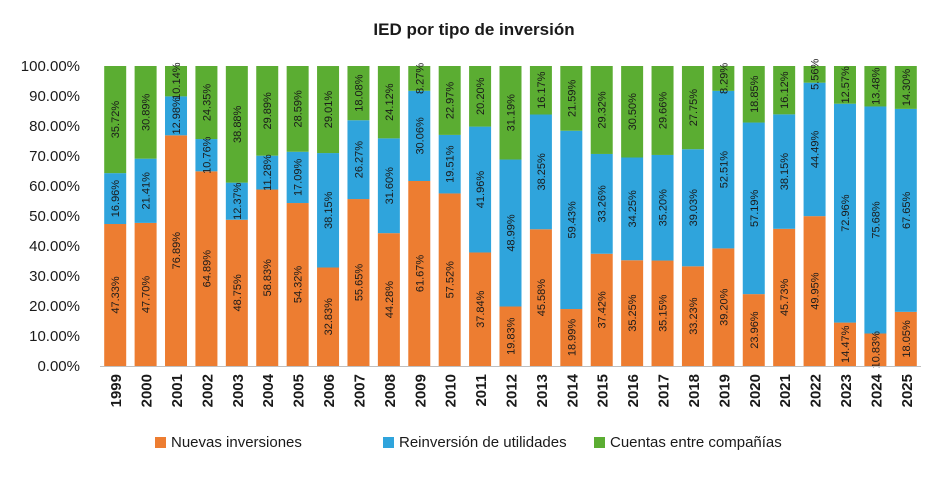 The image size is (949, 478). Describe the element at coordinates (177, 390) in the screenshot. I see `x-tick-label: 2001` at that location.